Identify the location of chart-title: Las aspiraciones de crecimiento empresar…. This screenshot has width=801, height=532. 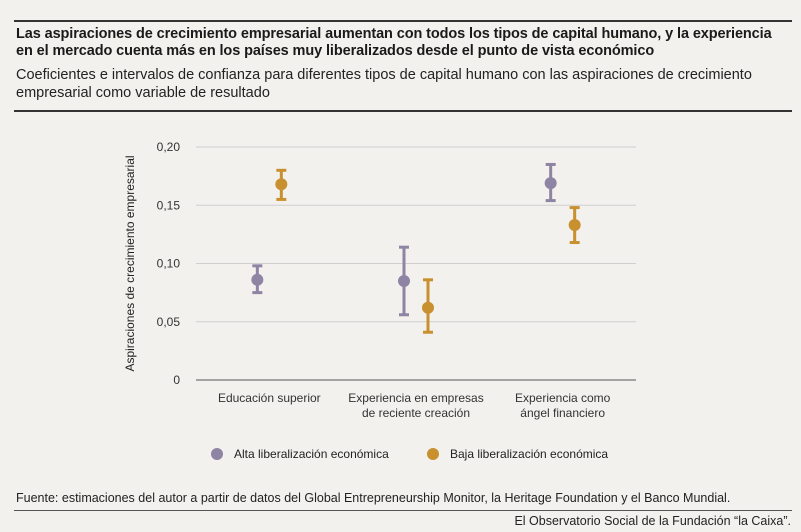
(394, 42).